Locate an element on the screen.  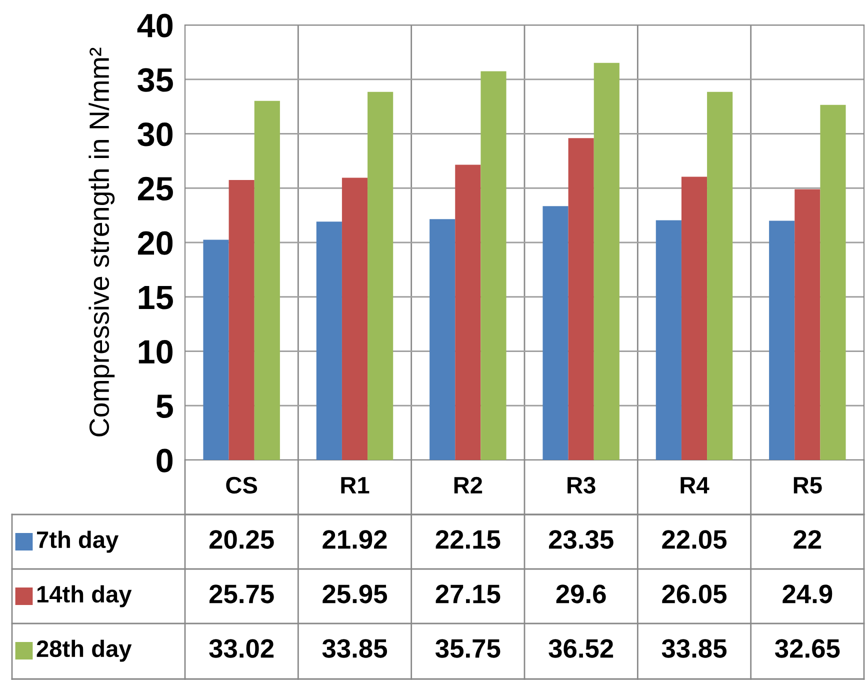
data-label: 36.52 is located at coordinates (581, 648).